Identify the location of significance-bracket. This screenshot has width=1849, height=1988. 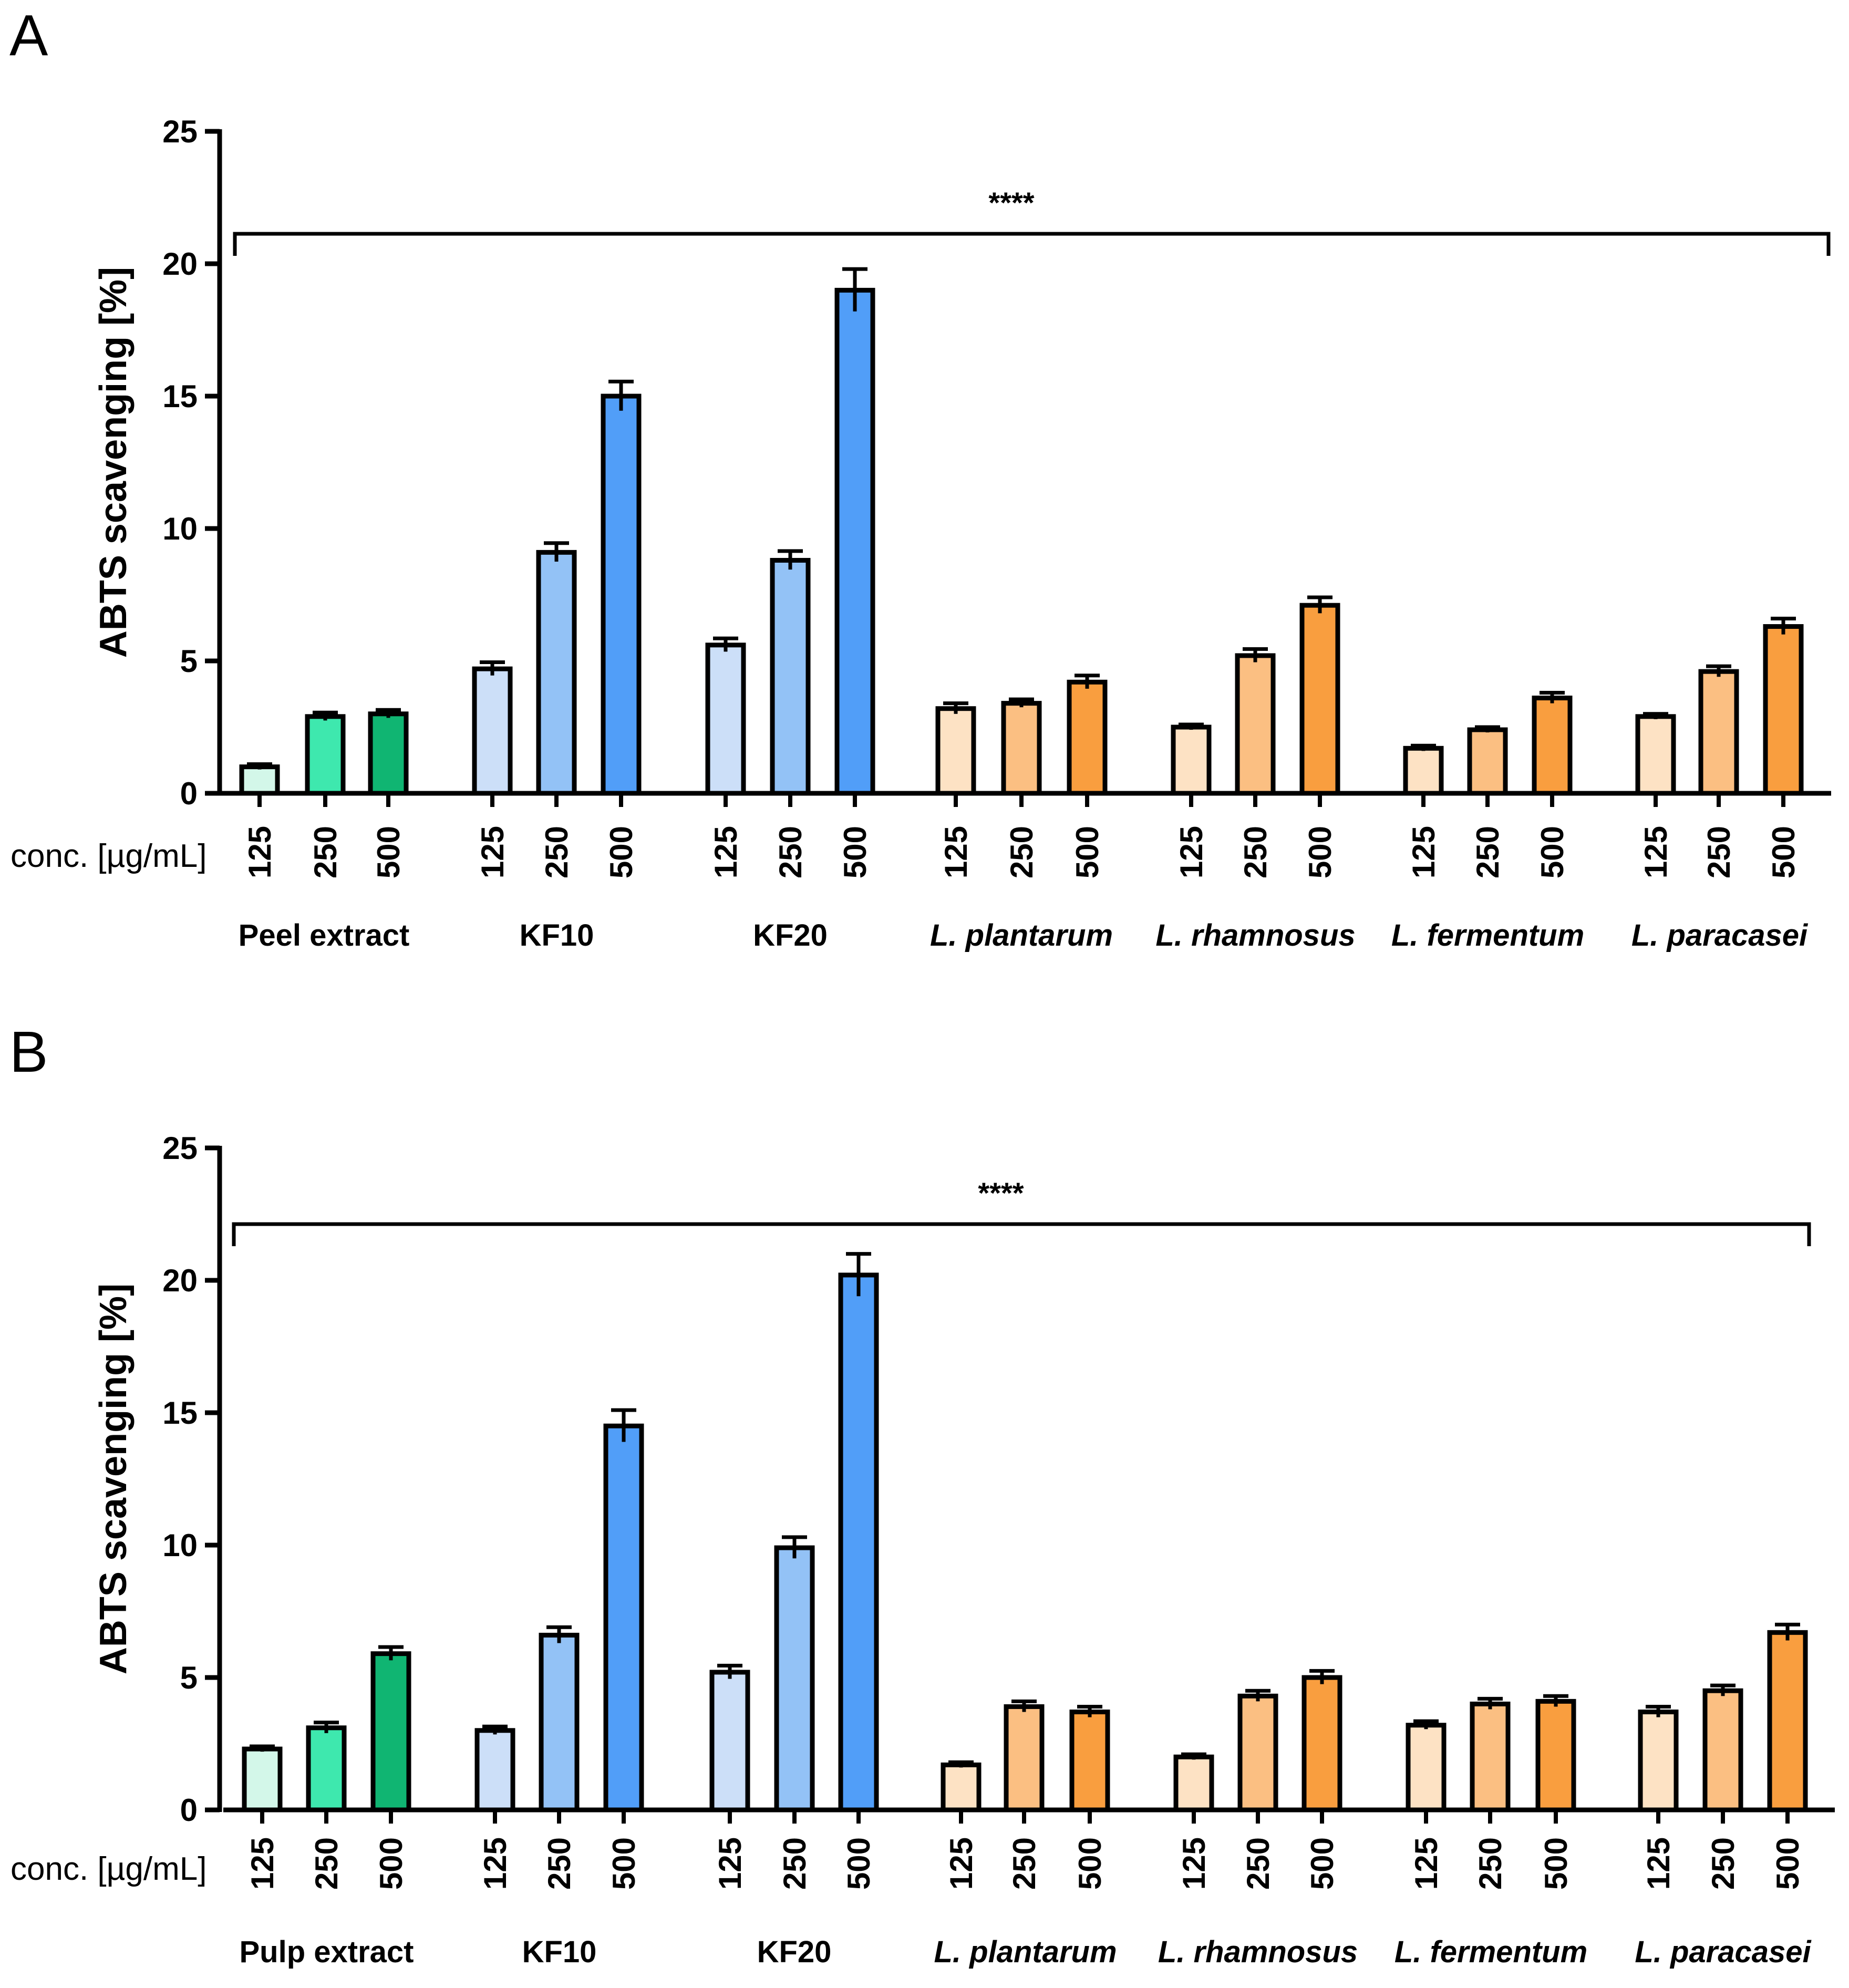
(1021, 1234).